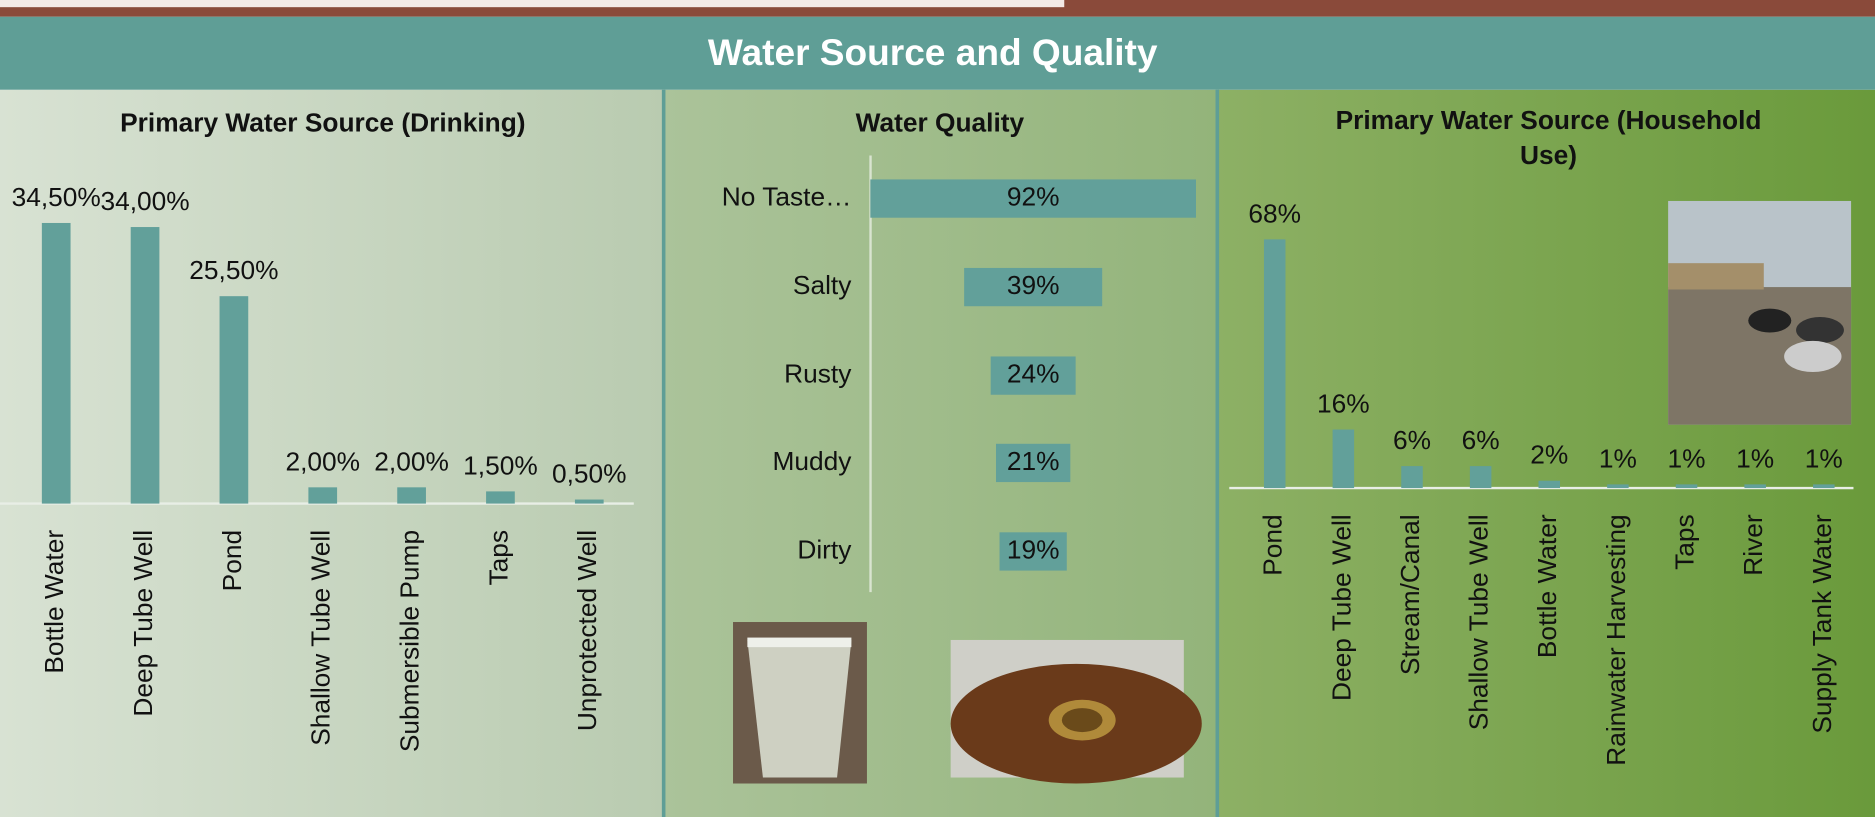 The height and width of the screenshot is (817, 1875). I want to click on data-label: 24%, so click(1033, 374).